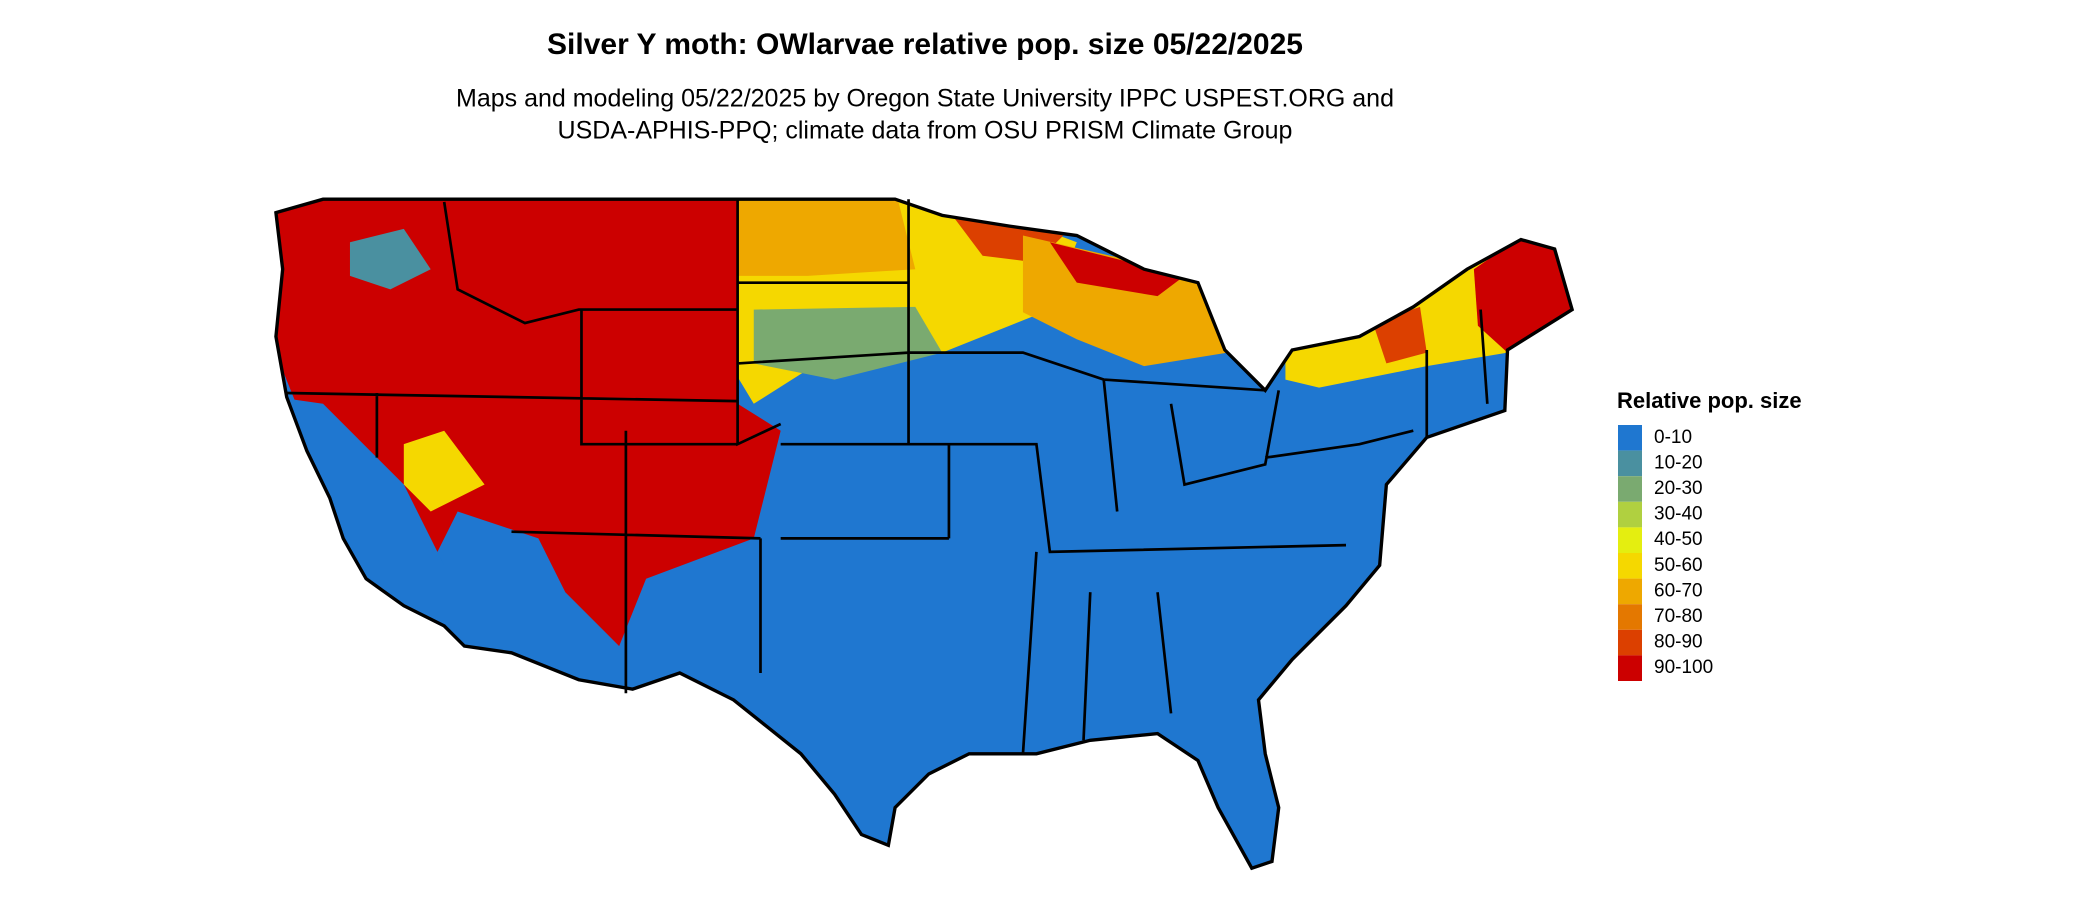  What do you see at coordinates (1678, 462) in the screenshot?
I see `legend-label: 10-20` at bounding box center [1678, 462].